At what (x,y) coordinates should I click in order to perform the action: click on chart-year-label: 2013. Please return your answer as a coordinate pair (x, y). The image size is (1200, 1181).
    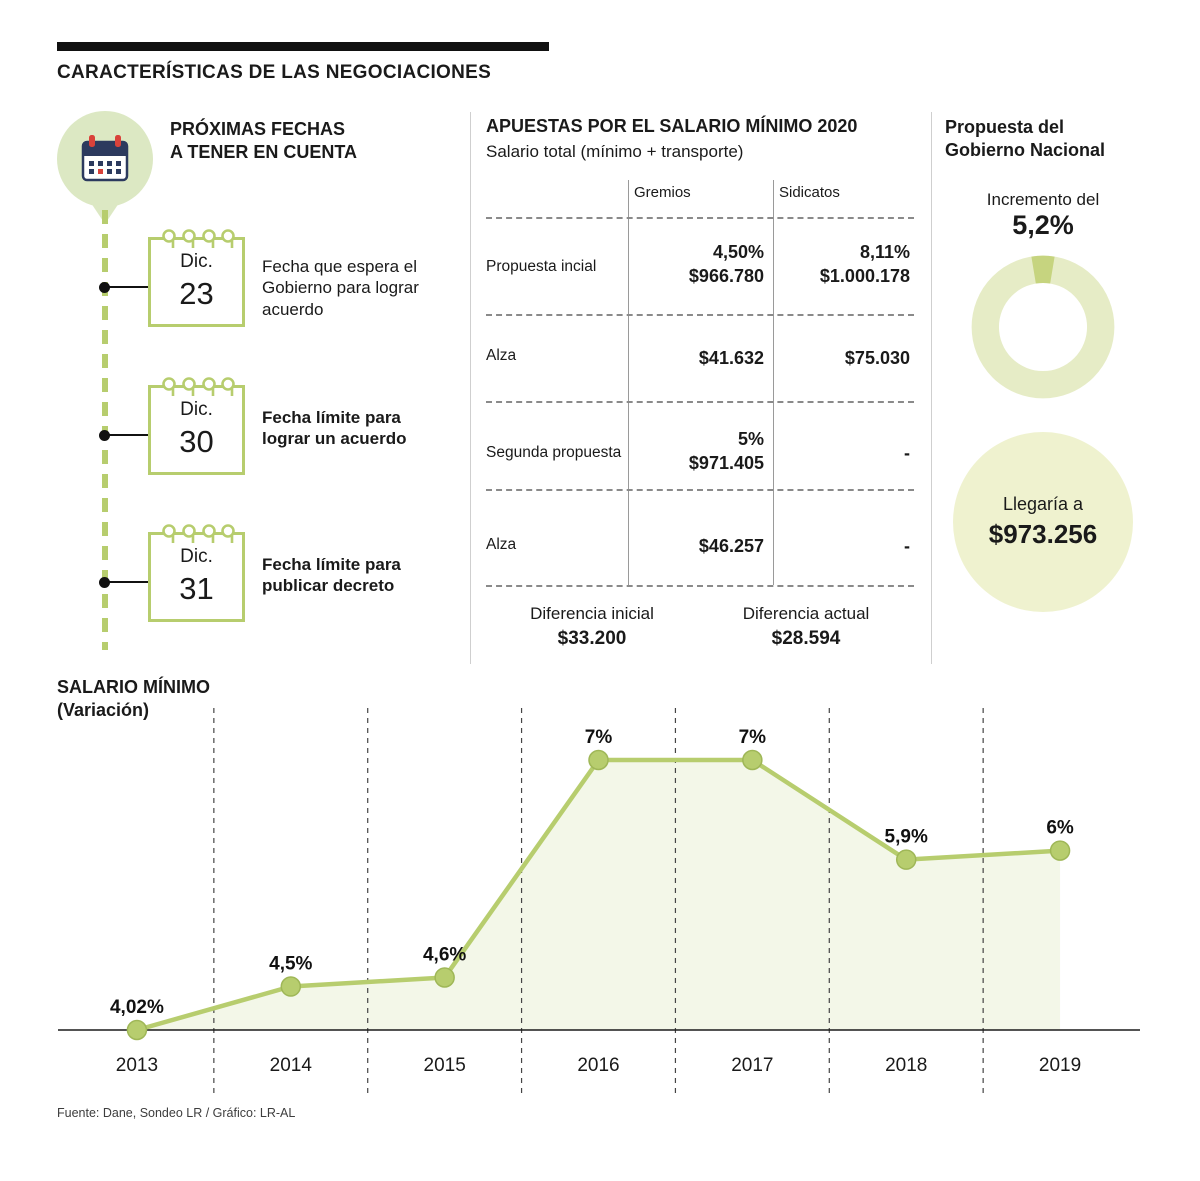
    Looking at the image, I should click on (137, 1065).